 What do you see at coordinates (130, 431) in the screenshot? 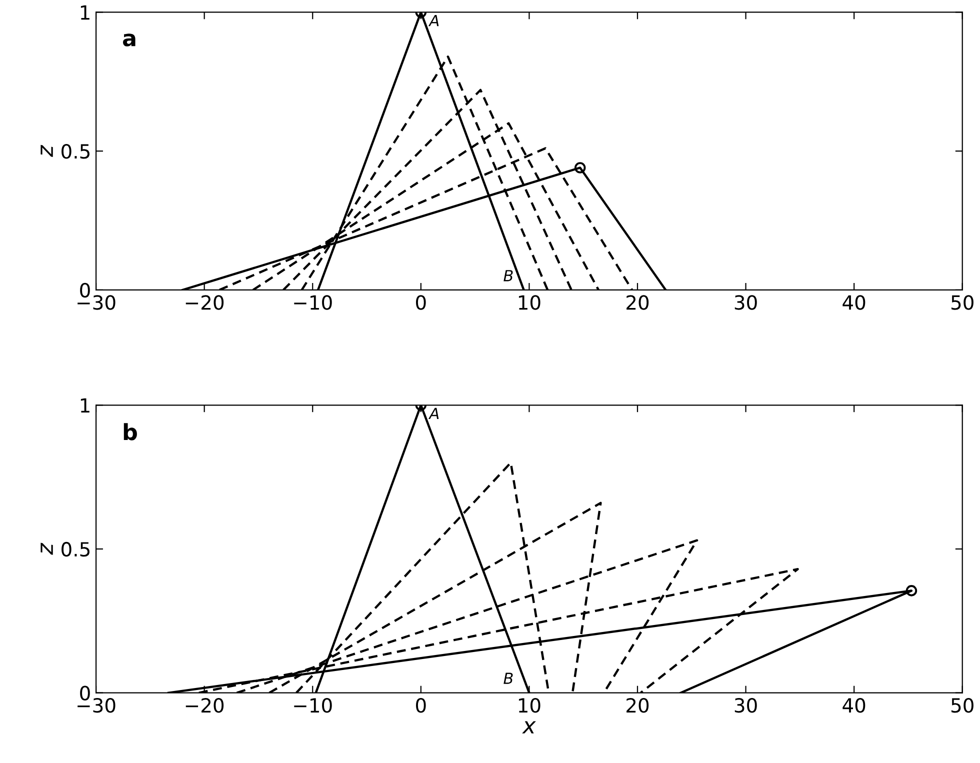
I see `annotation: b` at bounding box center [130, 431].